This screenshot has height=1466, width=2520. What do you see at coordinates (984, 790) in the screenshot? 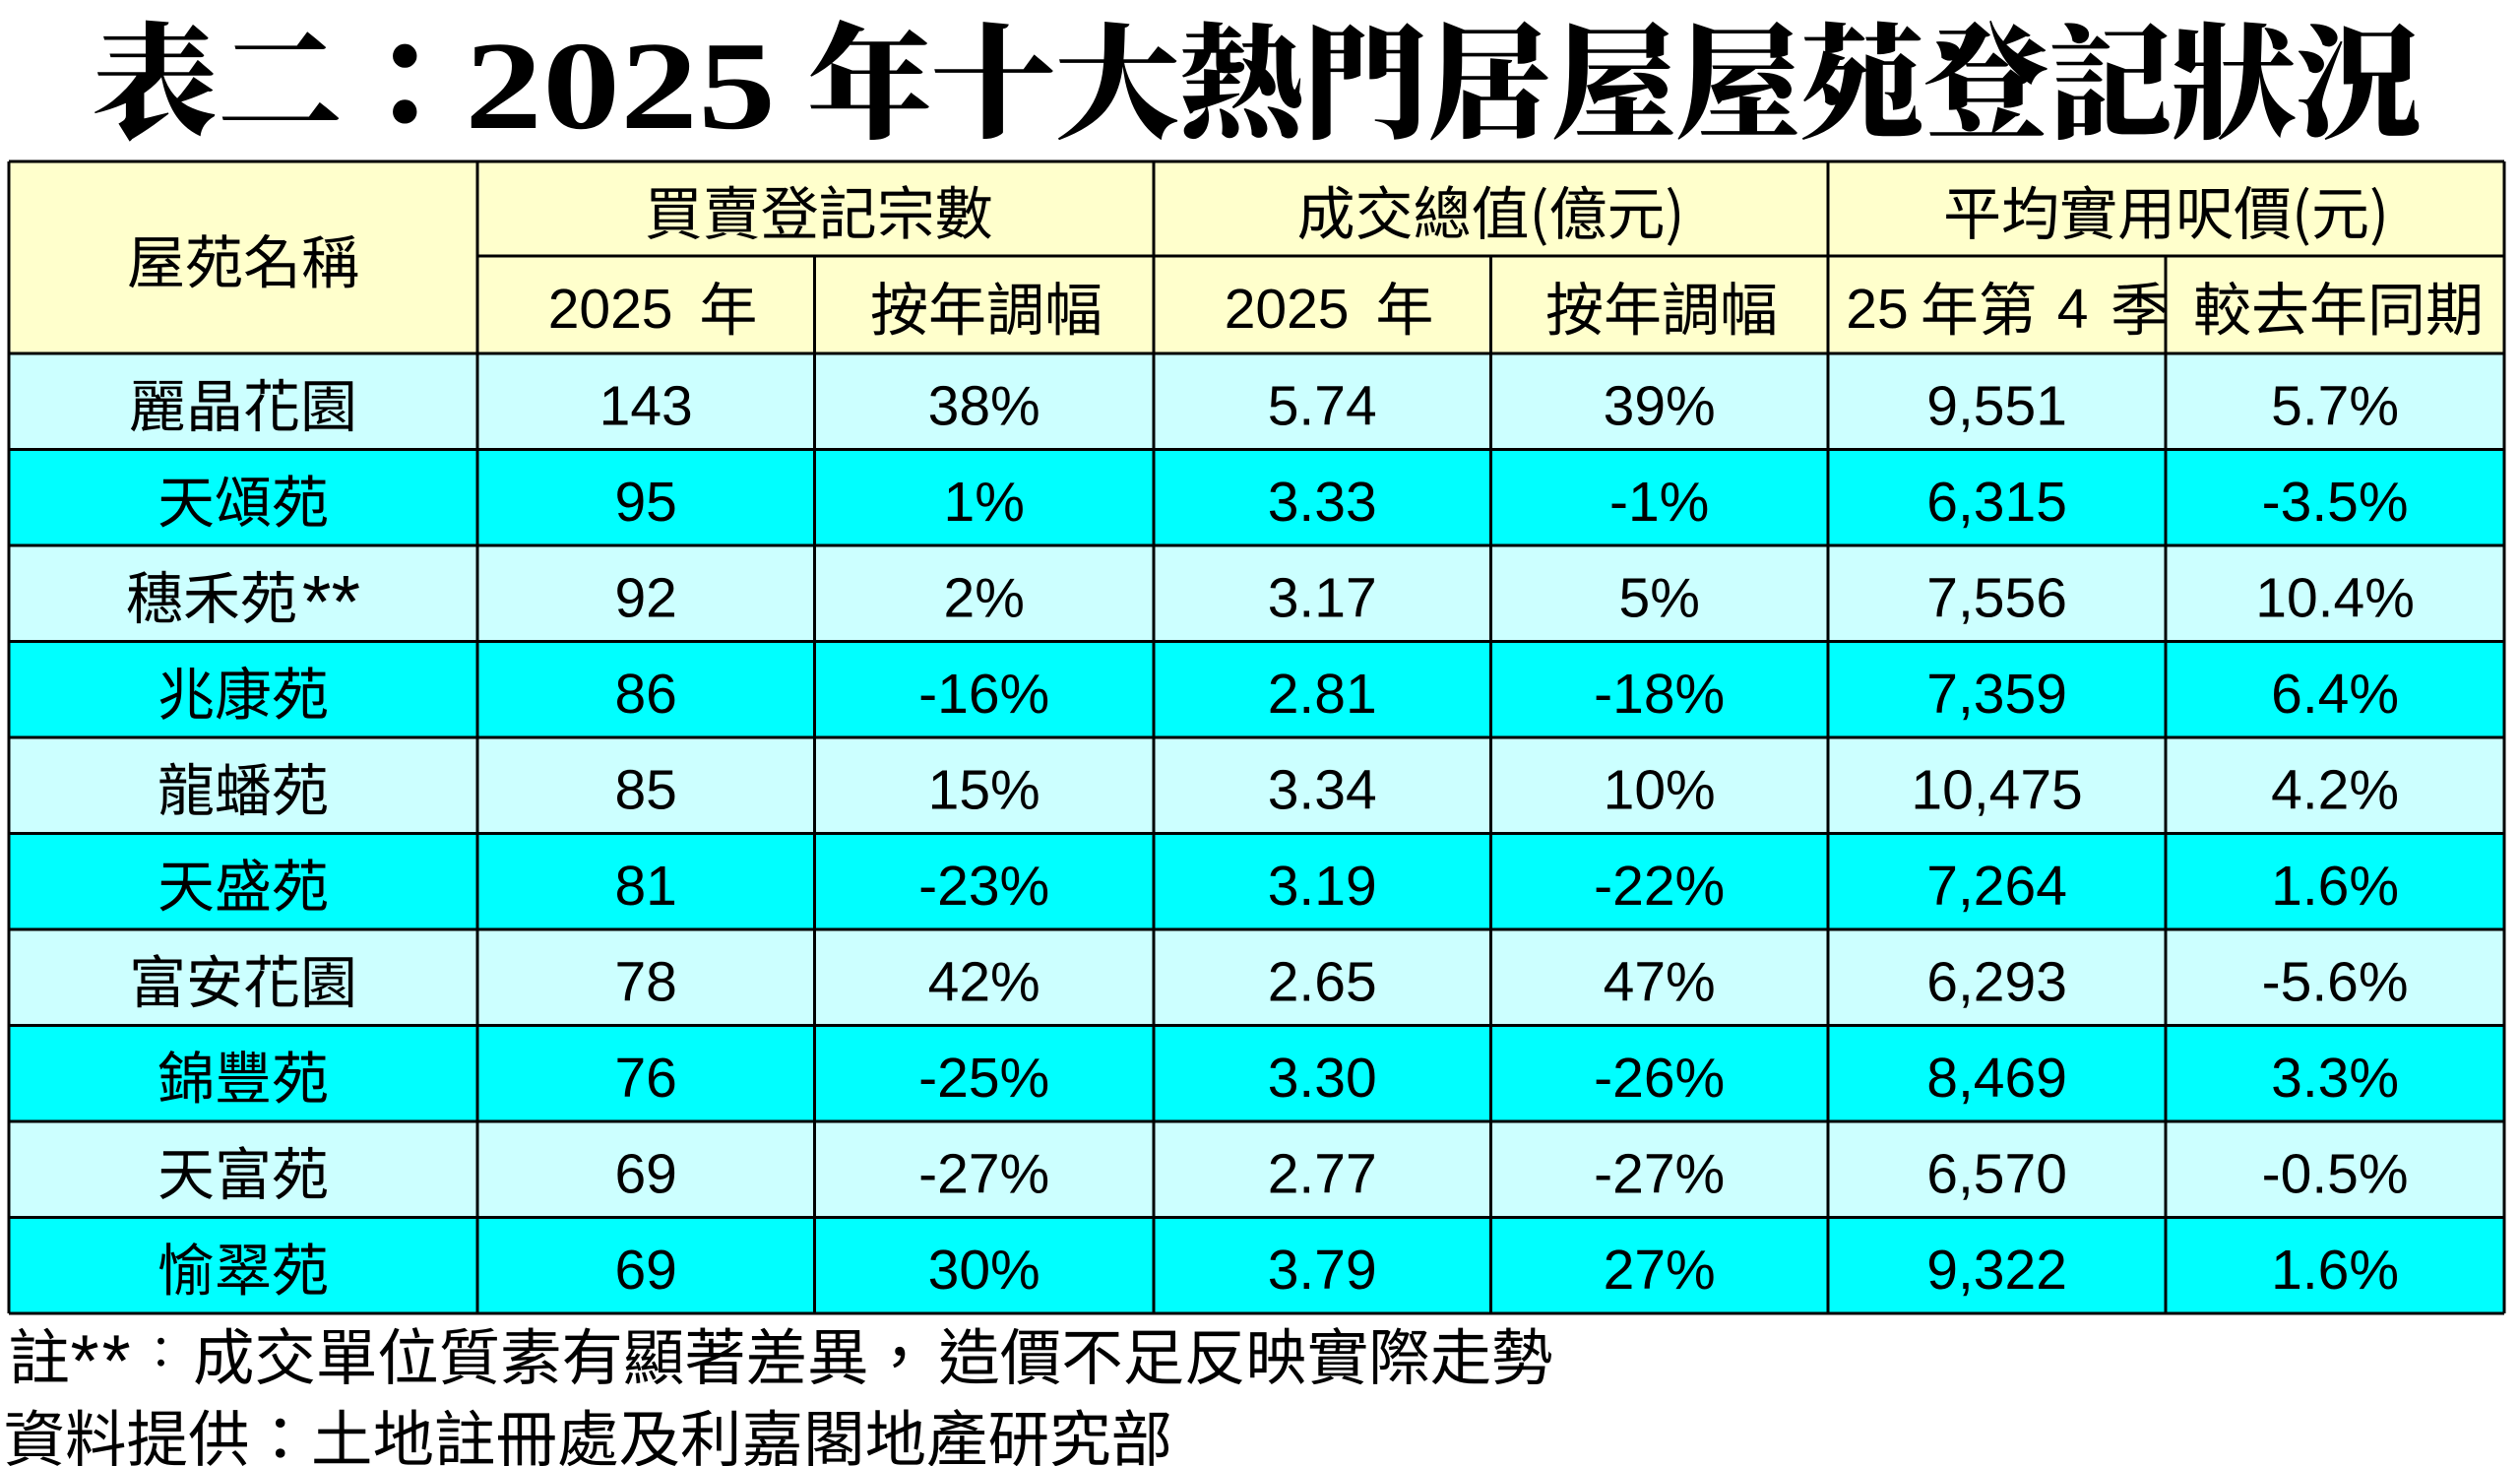
I see `svg-text: 15%` at bounding box center [984, 790].